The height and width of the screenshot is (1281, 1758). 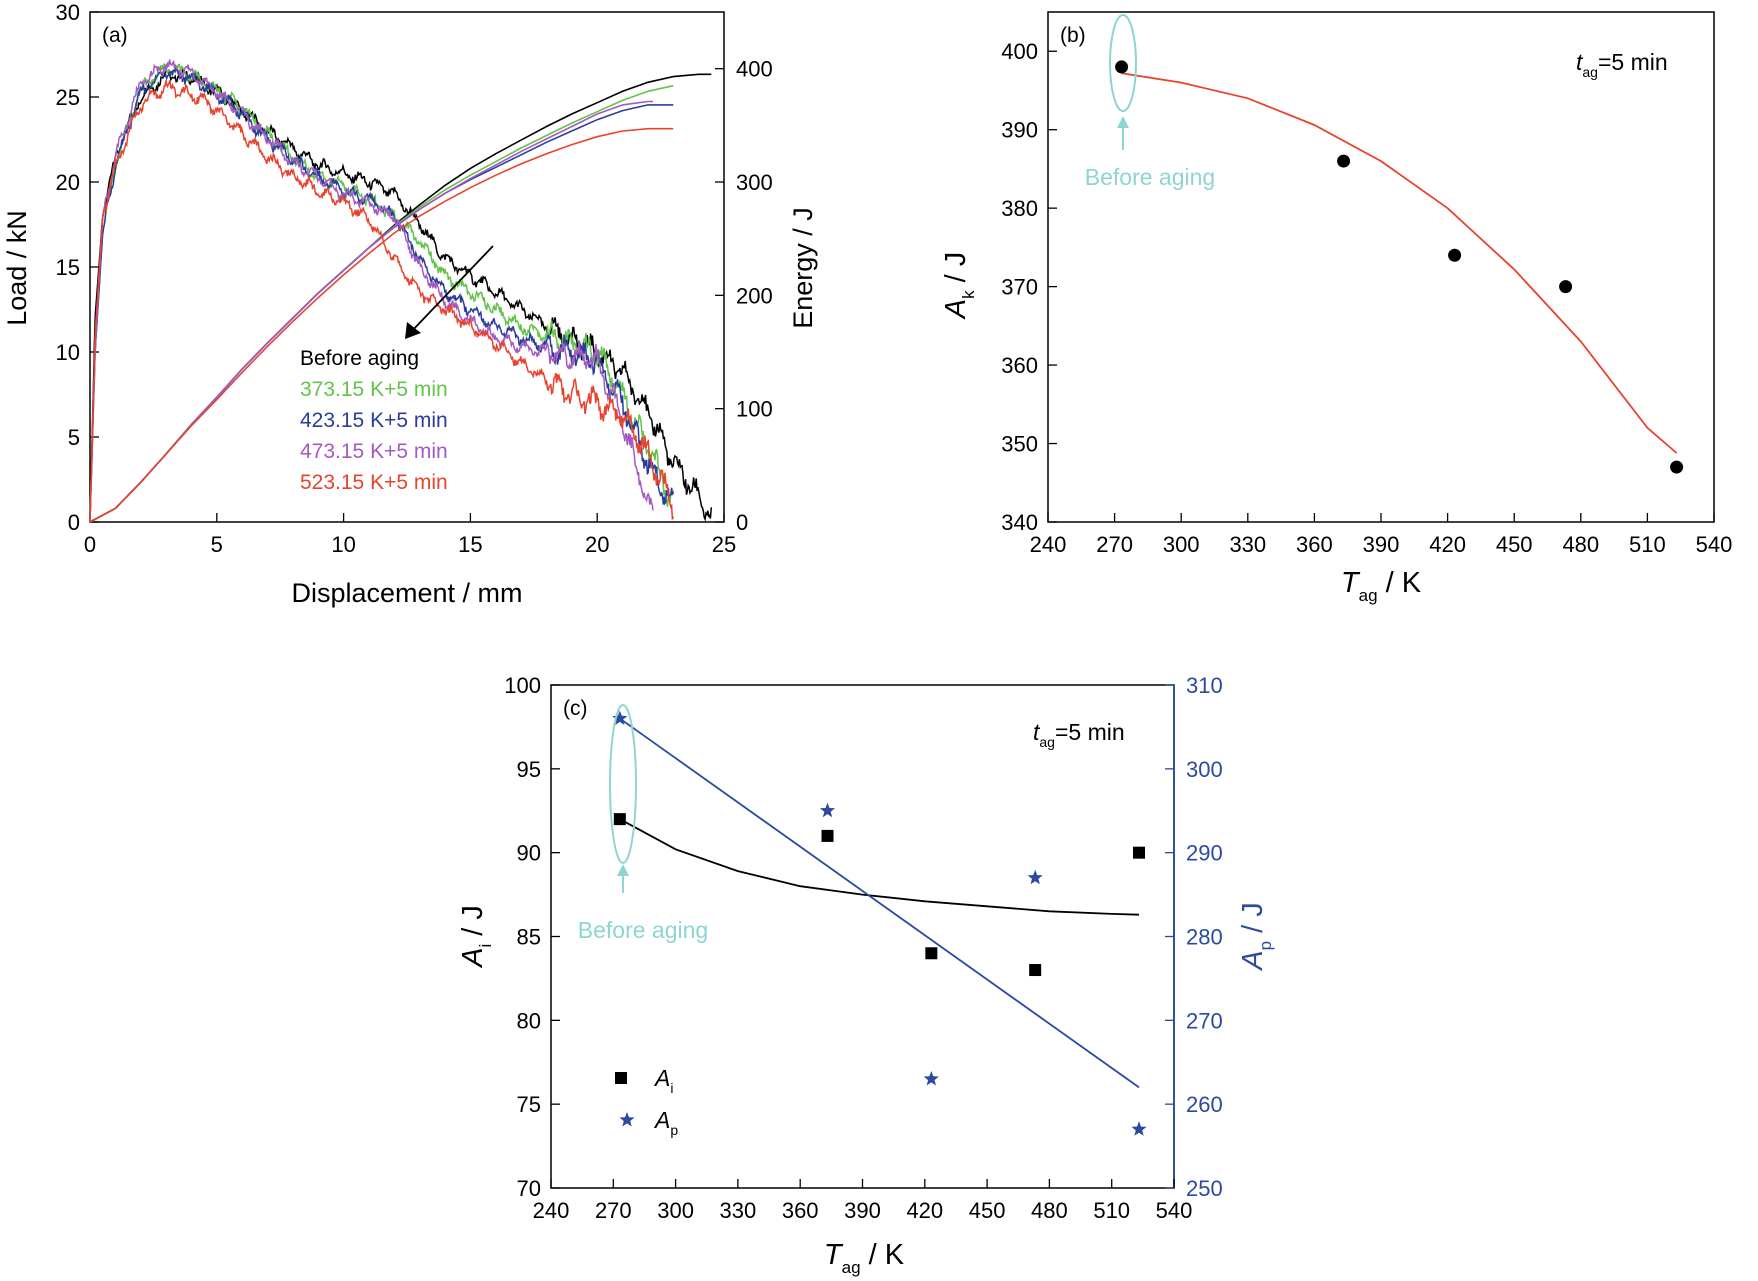 I want to click on y2-axis-label-c: Ap / J, so click(x=1256, y=936).